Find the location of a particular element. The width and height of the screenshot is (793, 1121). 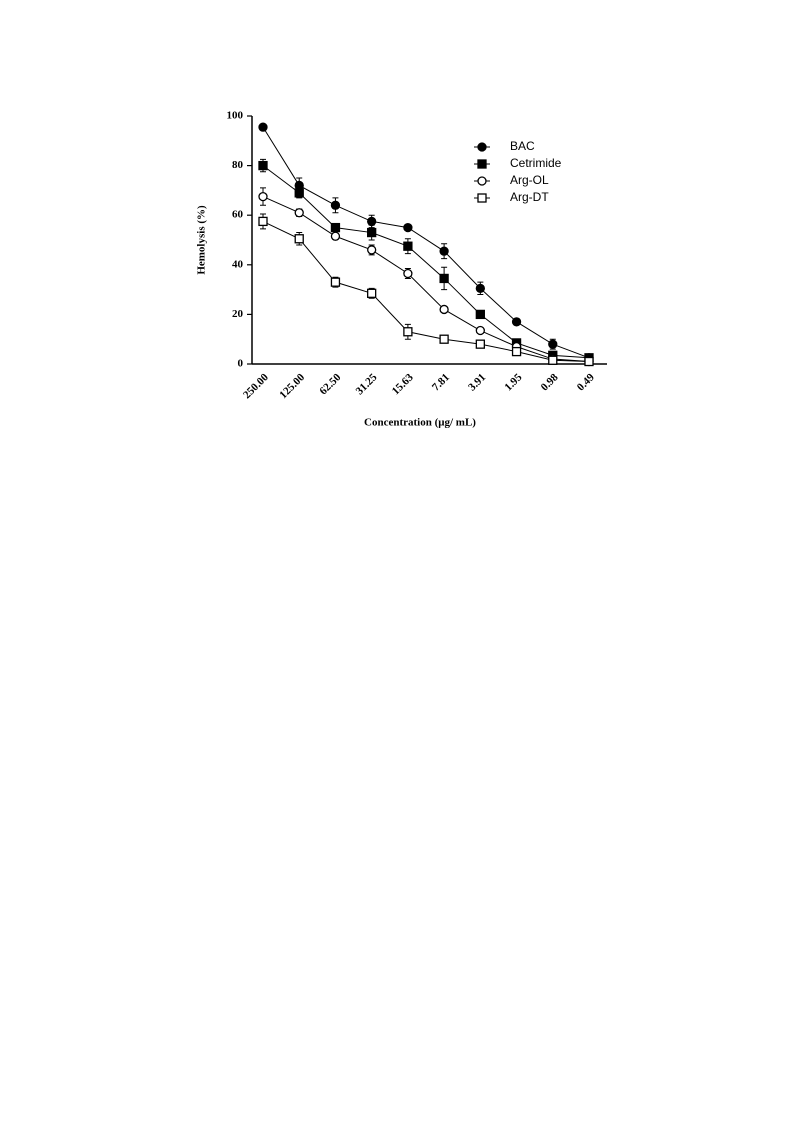

x-tick-label: 0.49 is located at coordinates (586, 382).